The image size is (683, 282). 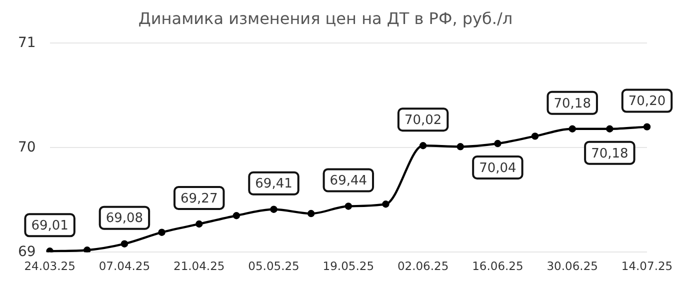 What do you see at coordinates (274, 266) in the screenshot?
I see `x-tick-label: 05.05.25` at bounding box center [274, 266].